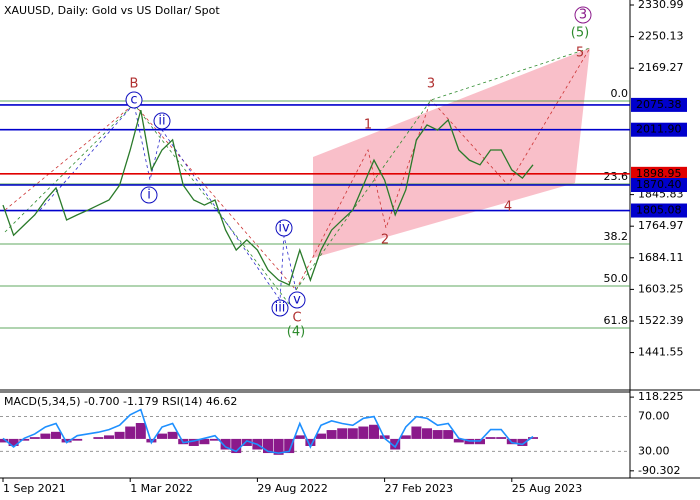 The width and height of the screenshot is (700, 500). Describe the element at coordinates (419, 488) in the screenshot. I see `x-tick-label: 27 Feb 2023` at that location.